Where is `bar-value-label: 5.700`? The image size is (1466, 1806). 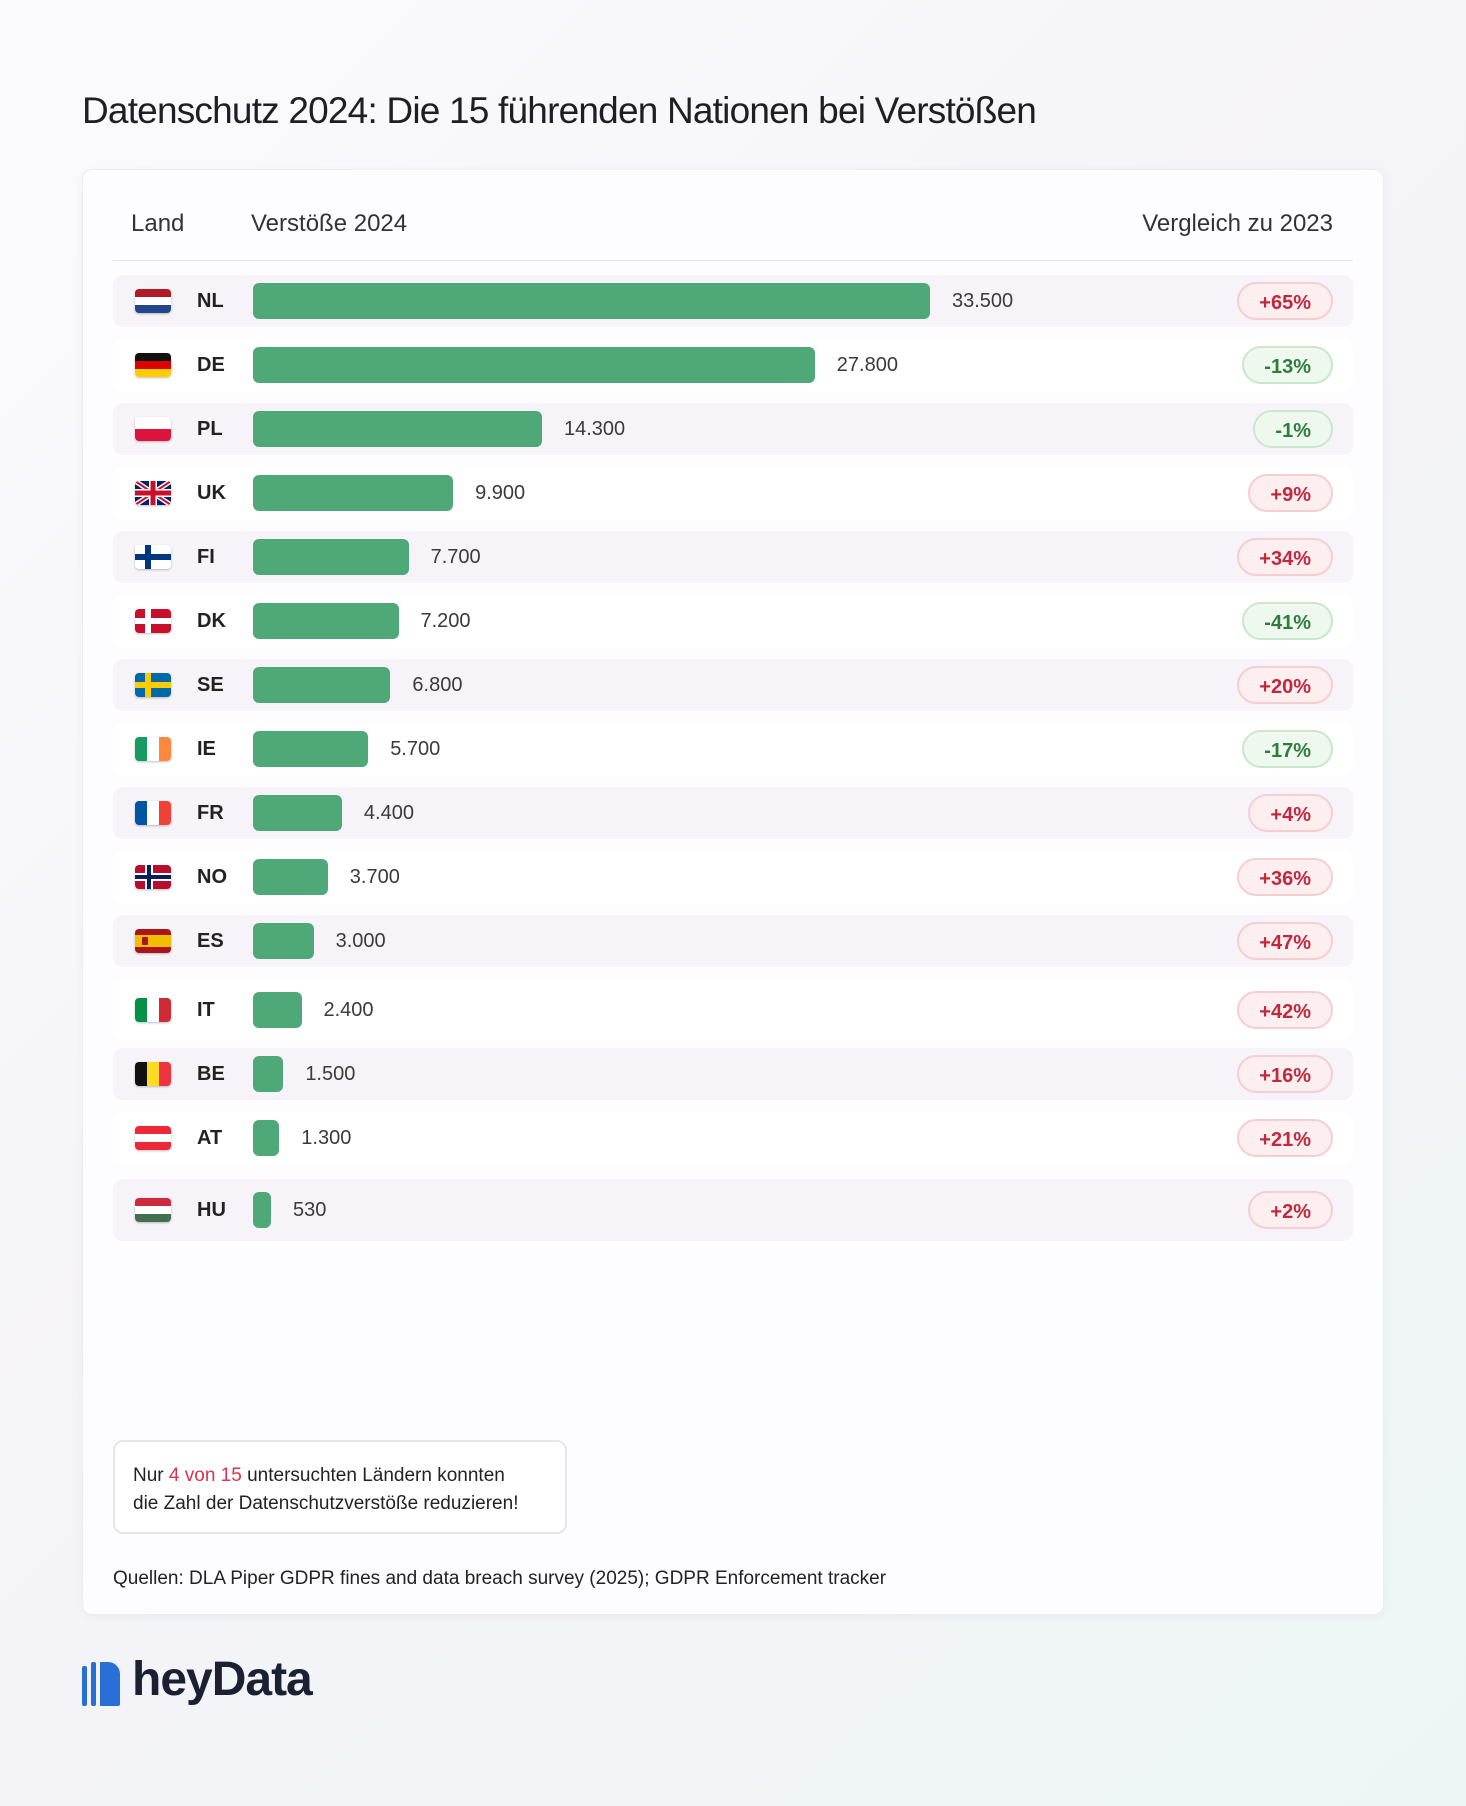 bar-value-label: 5.700 is located at coordinates (415, 749).